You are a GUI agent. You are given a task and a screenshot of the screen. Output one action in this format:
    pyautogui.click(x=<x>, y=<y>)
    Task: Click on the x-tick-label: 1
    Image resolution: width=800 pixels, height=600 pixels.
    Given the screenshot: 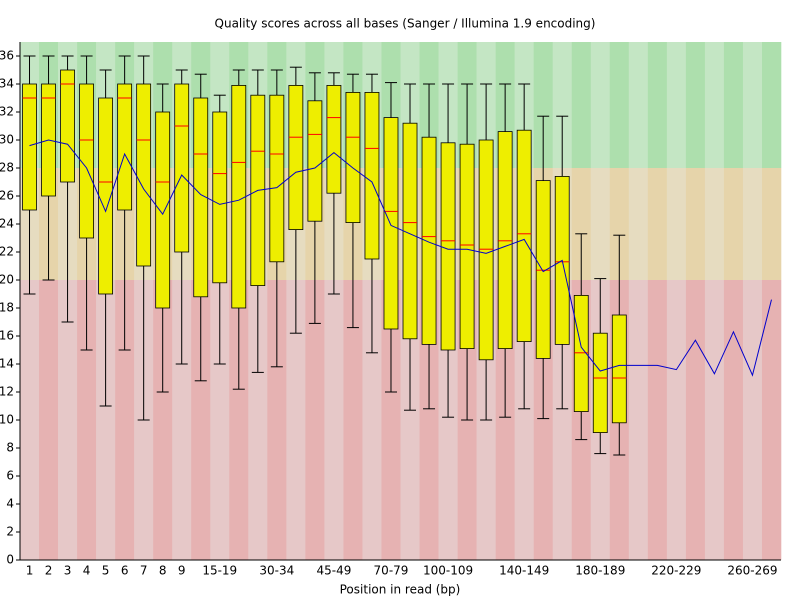 What is the action you would take?
    pyautogui.click(x=30, y=571)
    